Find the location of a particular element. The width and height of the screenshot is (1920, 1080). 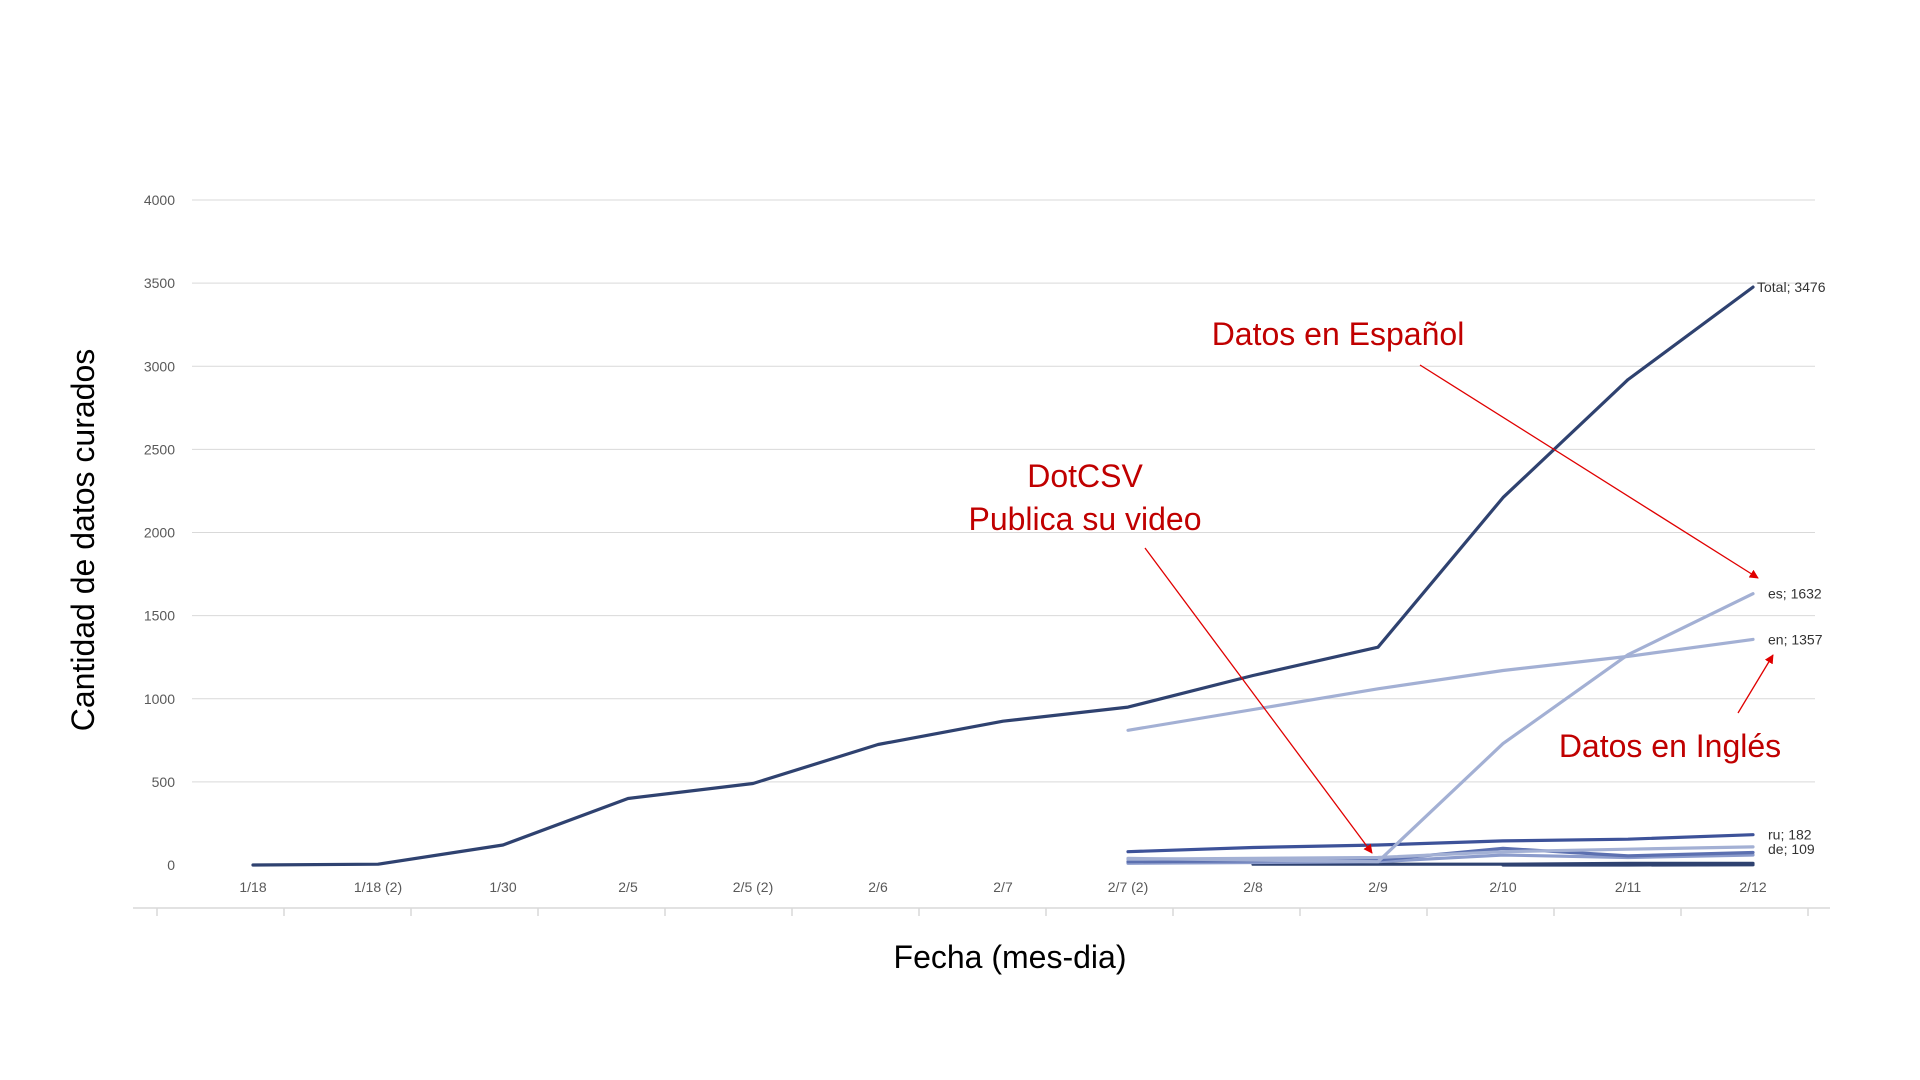

annotation-text: Datos en Inglés is located at coordinates (1670, 746).